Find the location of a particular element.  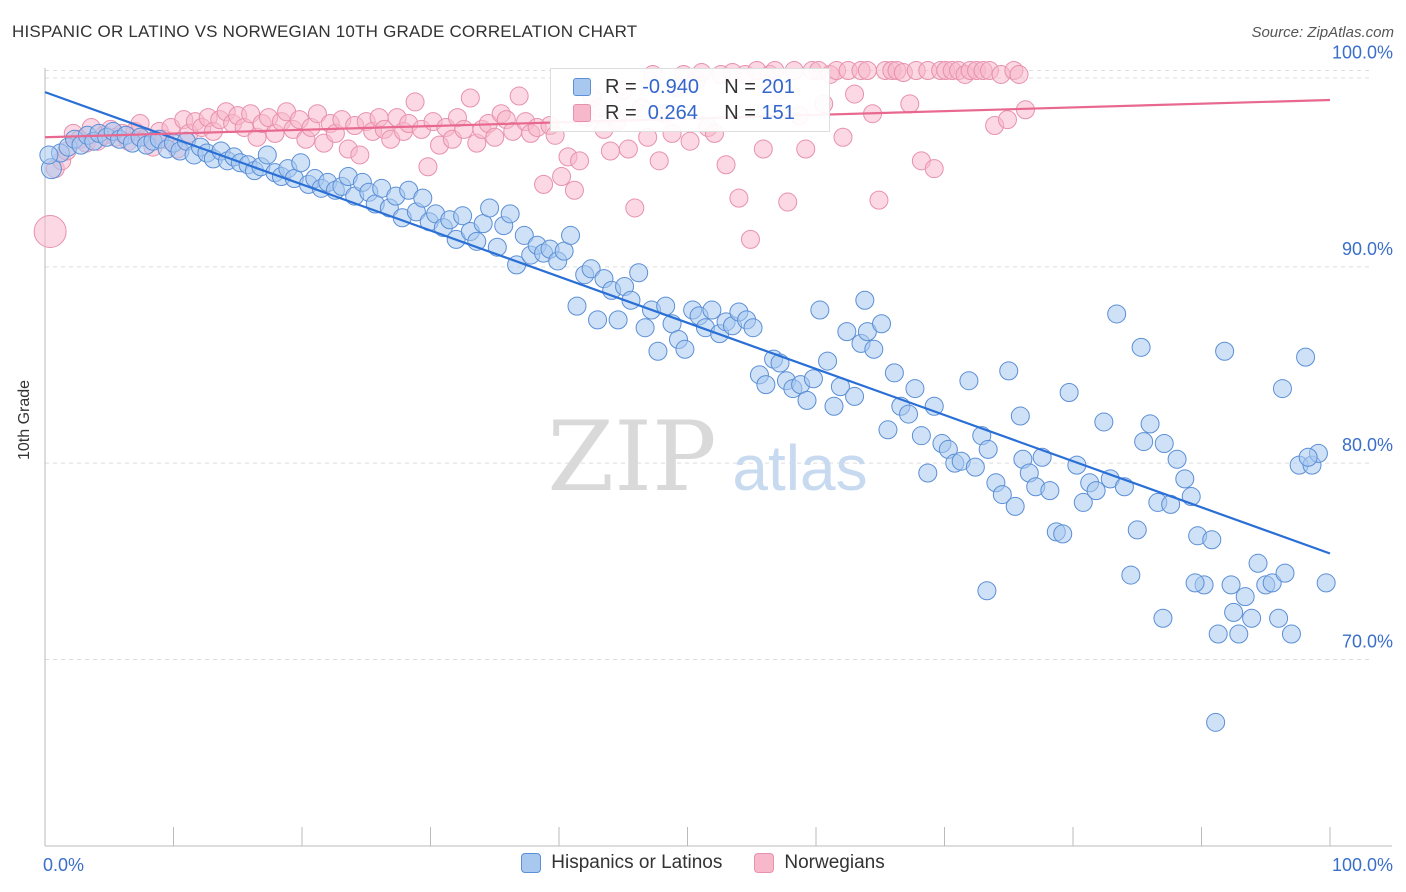

x-tick-label: 0.0% is located at coordinates (63, 865).